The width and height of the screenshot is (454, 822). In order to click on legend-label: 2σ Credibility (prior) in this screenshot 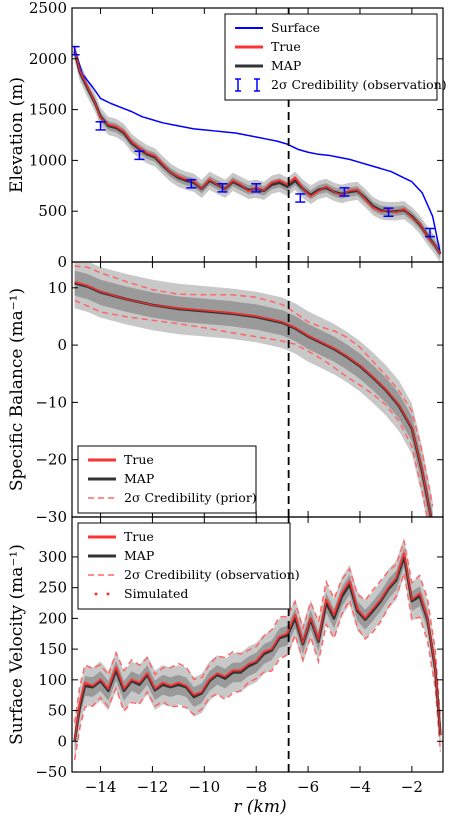, I will do `click(190, 497)`.